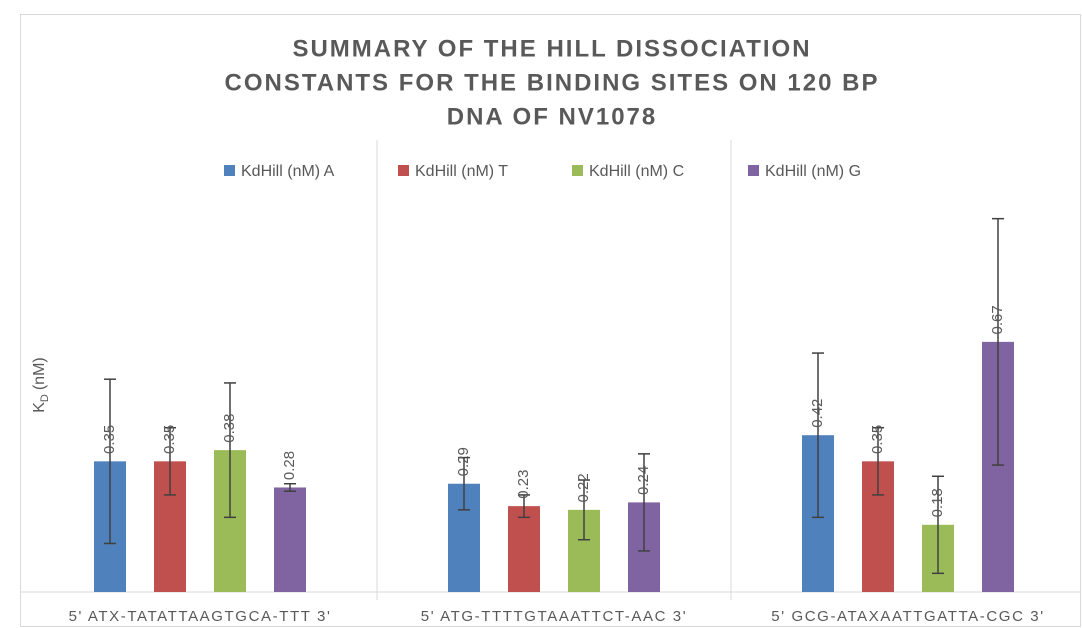 The height and width of the screenshot is (628, 1082). Describe the element at coordinates (289, 465) in the screenshot. I see `data-label: 0.28` at that location.